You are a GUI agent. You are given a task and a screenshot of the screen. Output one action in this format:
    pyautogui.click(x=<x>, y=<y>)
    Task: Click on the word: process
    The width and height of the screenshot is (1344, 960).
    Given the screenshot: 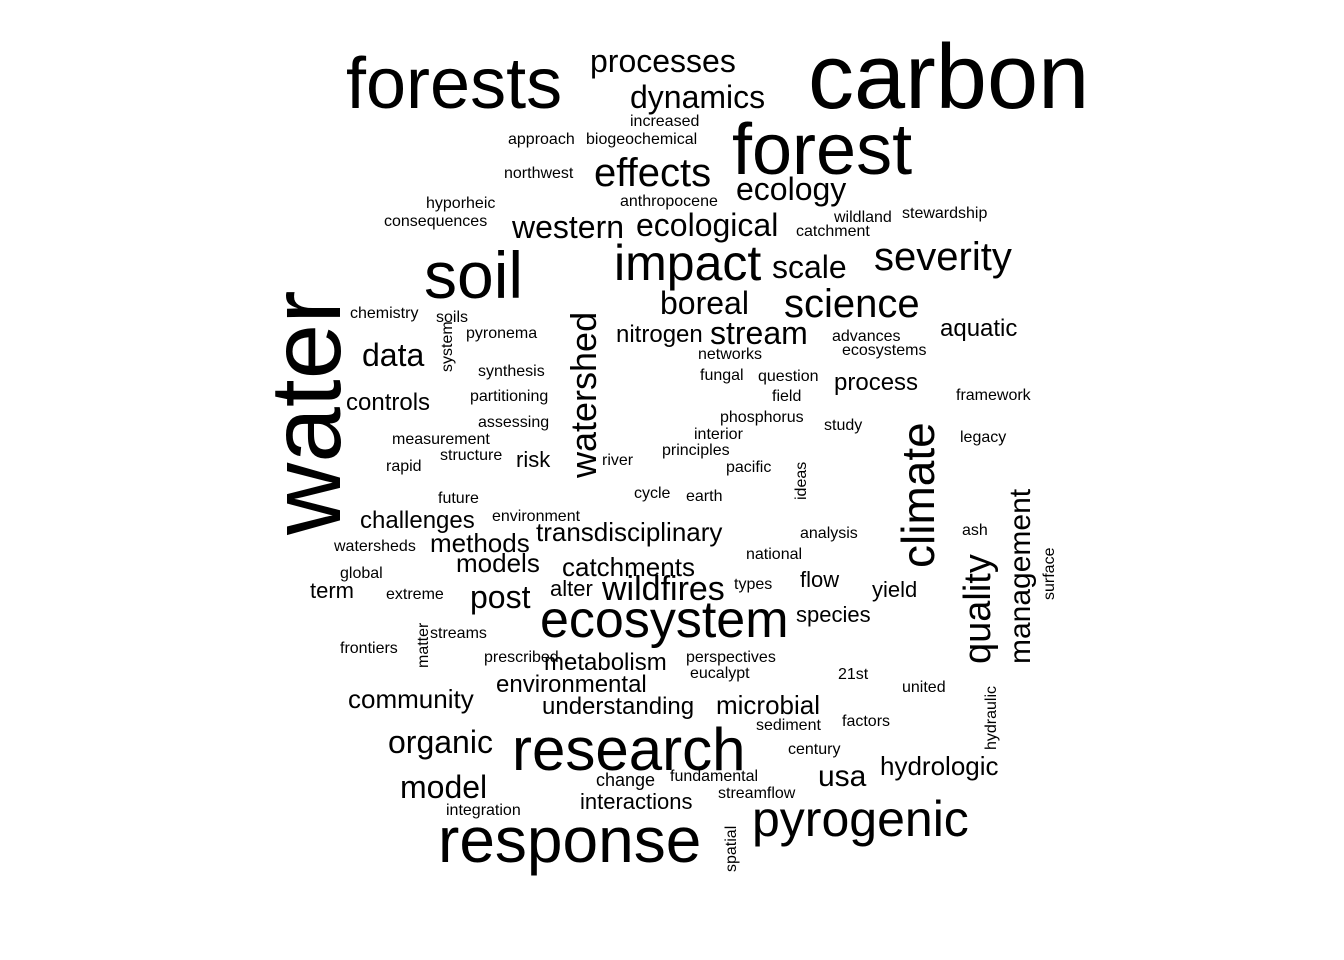 What is the action you would take?
    pyautogui.click(x=876, y=382)
    